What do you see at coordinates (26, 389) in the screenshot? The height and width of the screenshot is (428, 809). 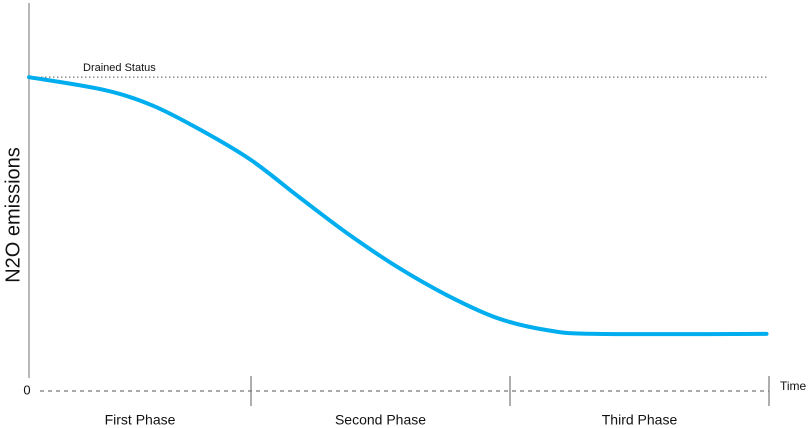 I see `y-tick-label: 0` at bounding box center [26, 389].